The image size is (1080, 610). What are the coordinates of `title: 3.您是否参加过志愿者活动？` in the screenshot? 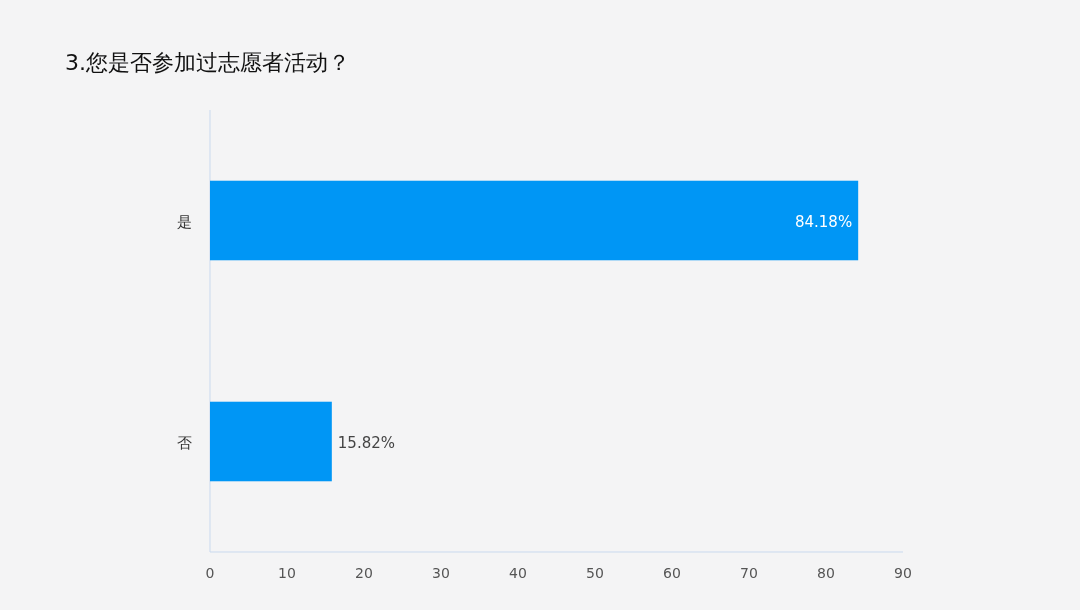 It's located at (207, 62).